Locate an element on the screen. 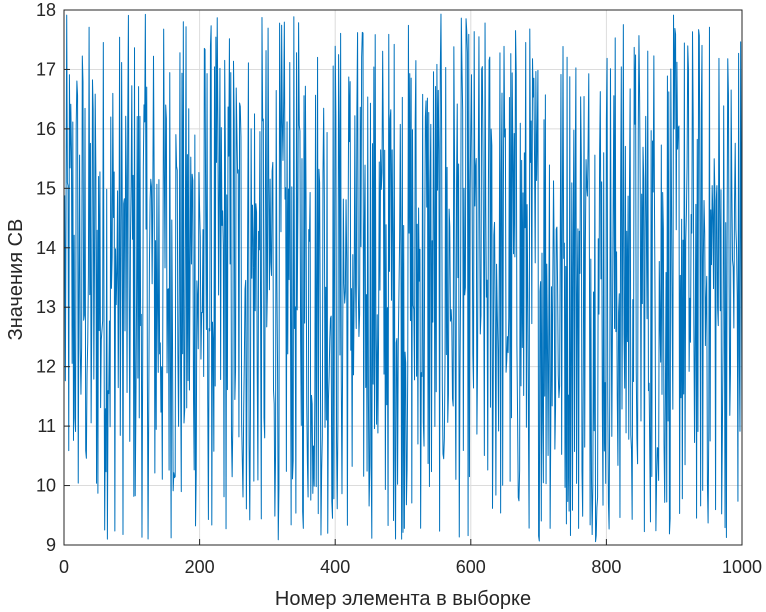 Image resolution: width=766 pixels, height=612 pixels. y-tick-label: 14 is located at coordinates (46, 248).